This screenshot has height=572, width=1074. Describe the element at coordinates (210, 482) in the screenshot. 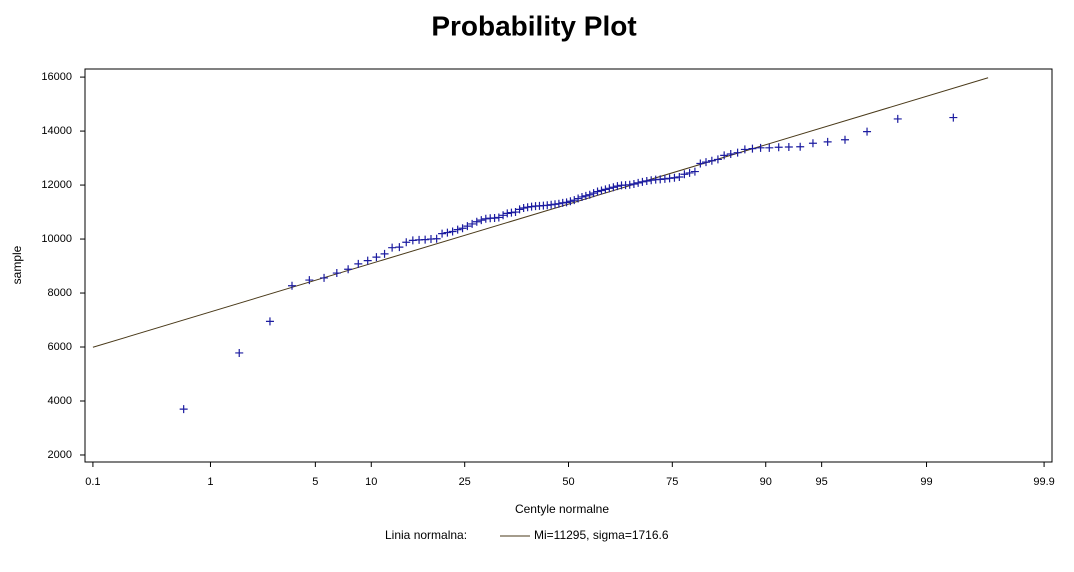

I see `x-tick-label: 1` at that location.